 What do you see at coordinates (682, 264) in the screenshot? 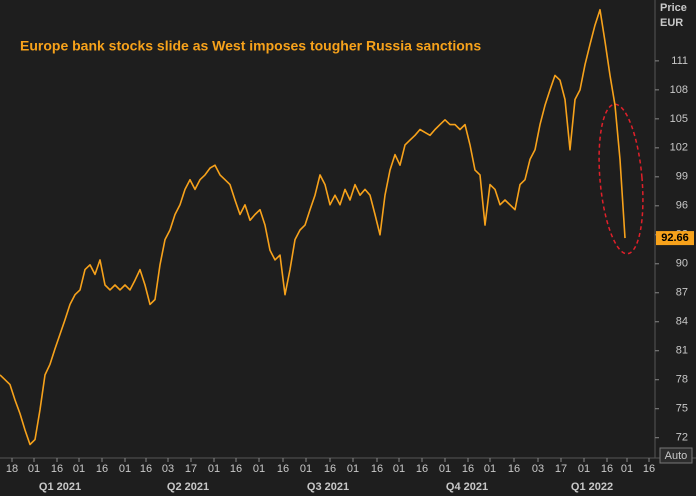
I see `y-tick-label: 90` at bounding box center [682, 264].